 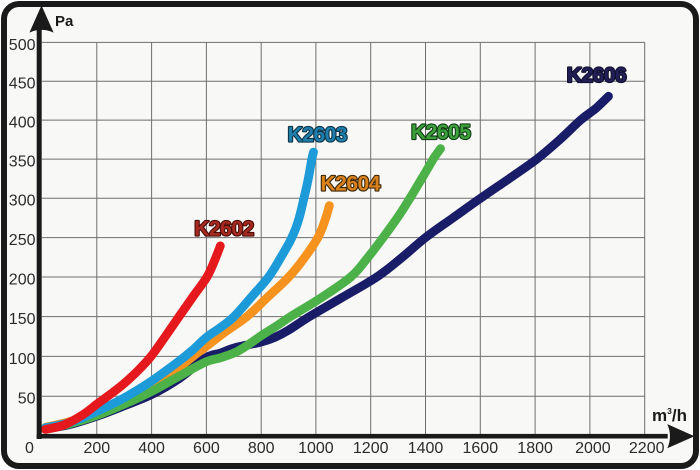 What do you see at coordinates (223, 228) in the screenshot?
I see `svg-text: K2602` at bounding box center [223, 228].